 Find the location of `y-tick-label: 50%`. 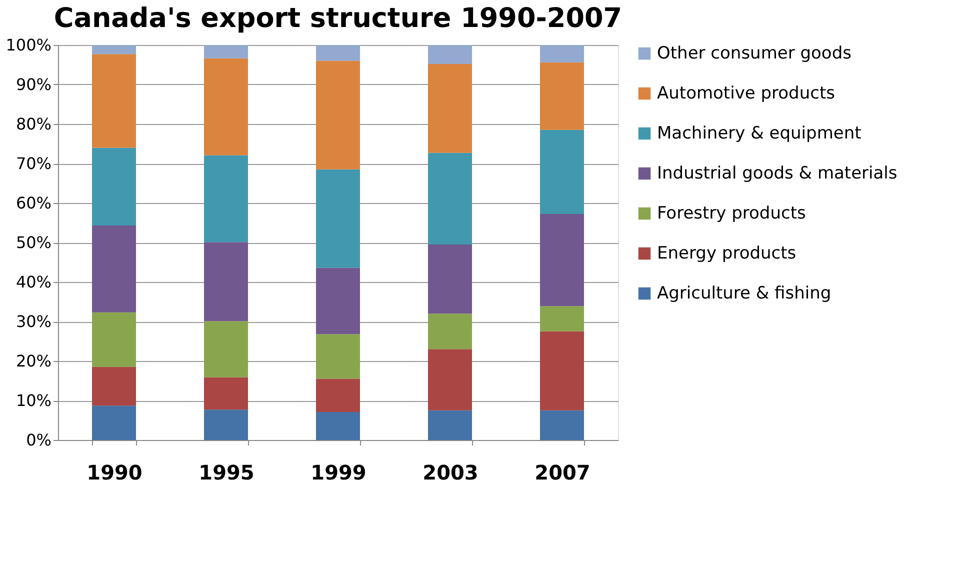

y-tick-label: 50% is located at coordinates (34, 242).